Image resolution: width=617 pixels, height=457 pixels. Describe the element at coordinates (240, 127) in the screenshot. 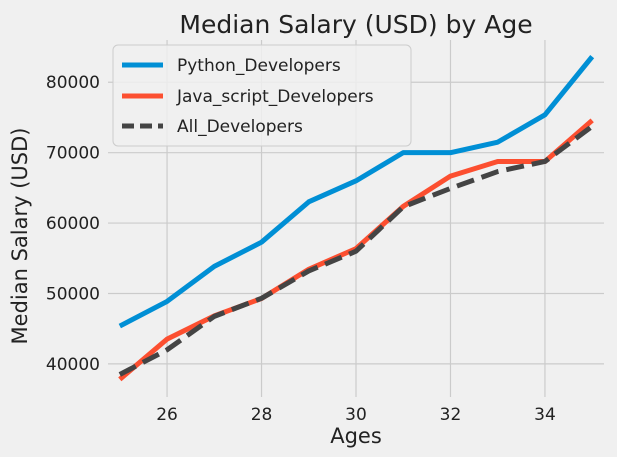

I see `legend-label-all: All_Developers` at that location.